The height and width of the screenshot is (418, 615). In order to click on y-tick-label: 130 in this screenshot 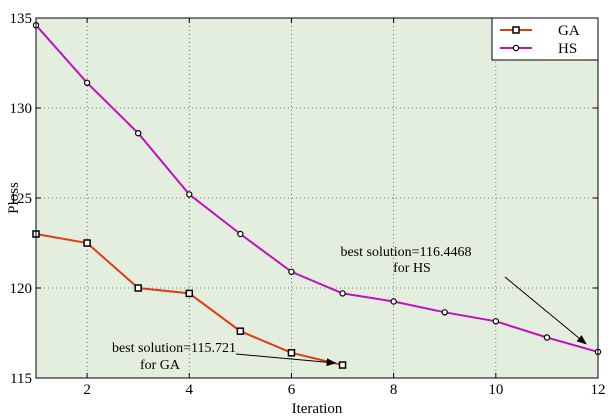, I will do `click(21, 109)`.